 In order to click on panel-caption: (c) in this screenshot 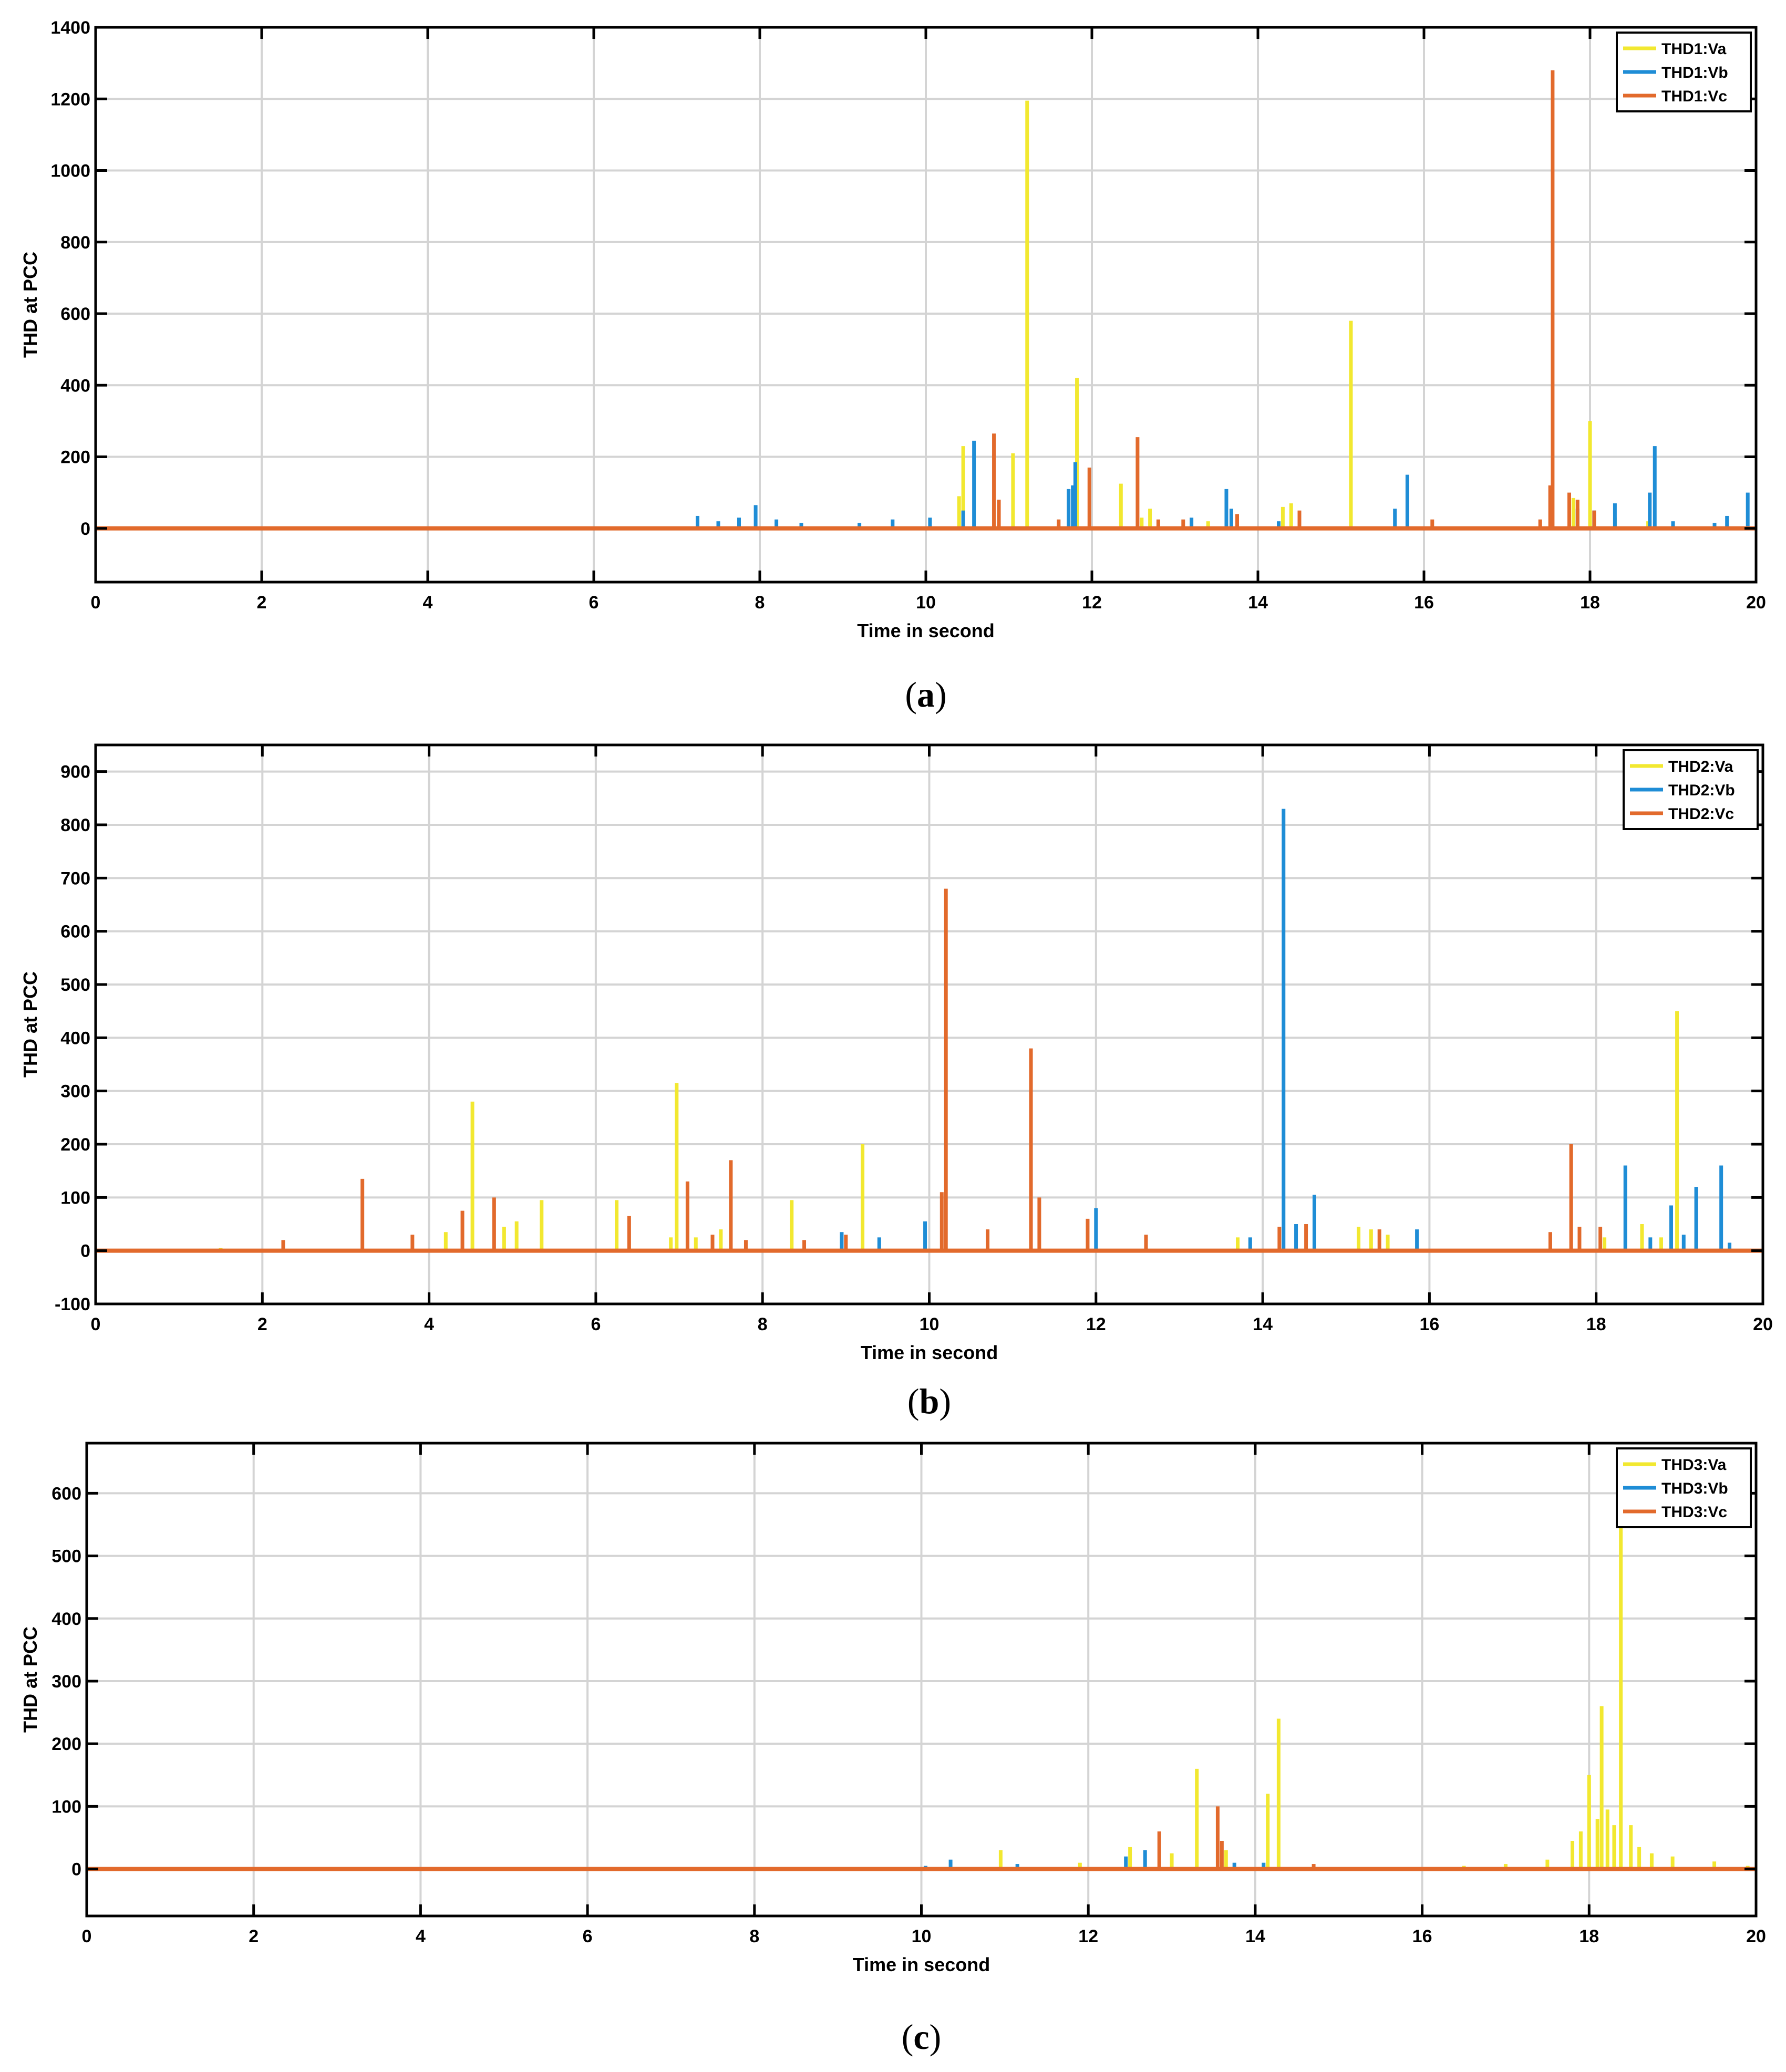, I will do `click(922, 2037)`.